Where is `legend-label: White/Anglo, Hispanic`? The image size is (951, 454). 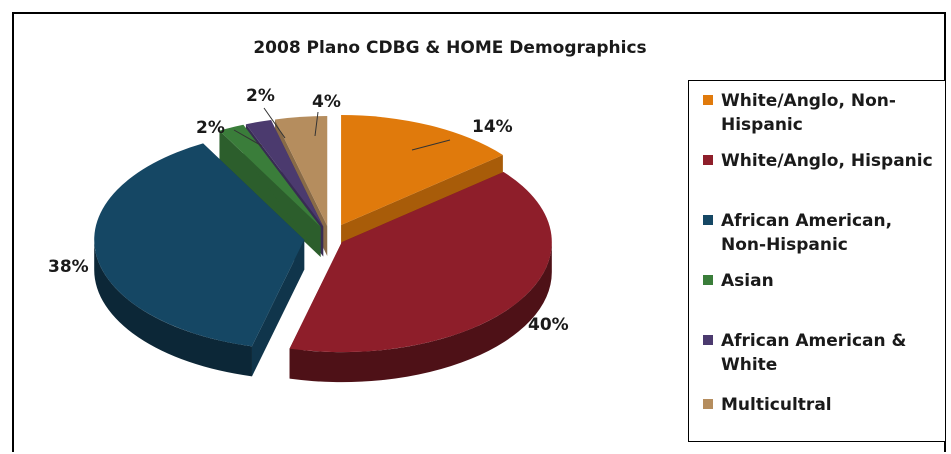
legend-label: White/Anglo, Hispanic is located at coordinates (827, 161).